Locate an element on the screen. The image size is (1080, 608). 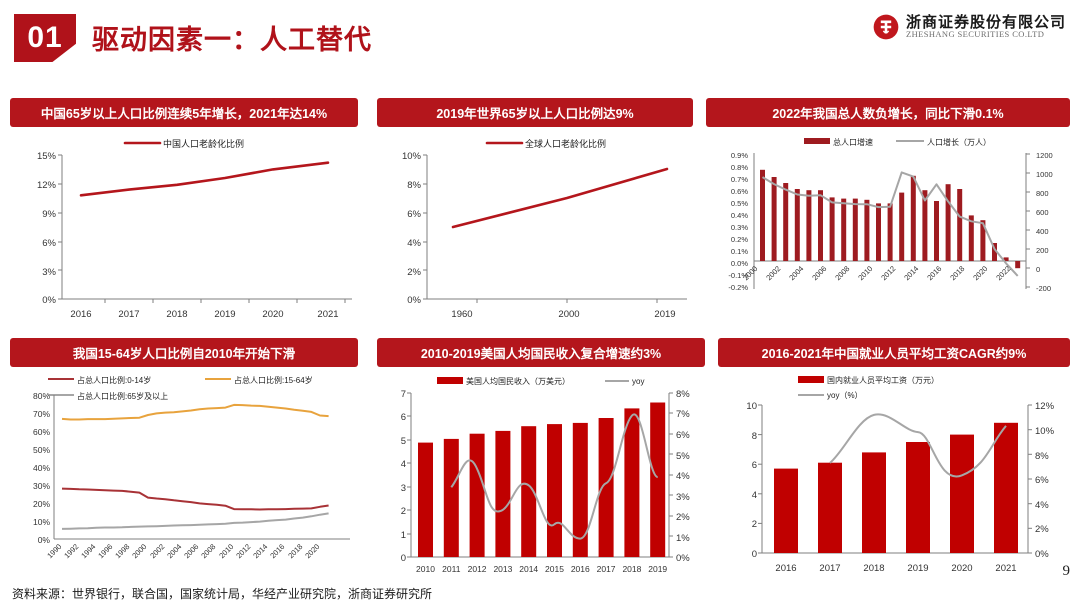
y-right-1: 1% is located at coordinates (683, 538).